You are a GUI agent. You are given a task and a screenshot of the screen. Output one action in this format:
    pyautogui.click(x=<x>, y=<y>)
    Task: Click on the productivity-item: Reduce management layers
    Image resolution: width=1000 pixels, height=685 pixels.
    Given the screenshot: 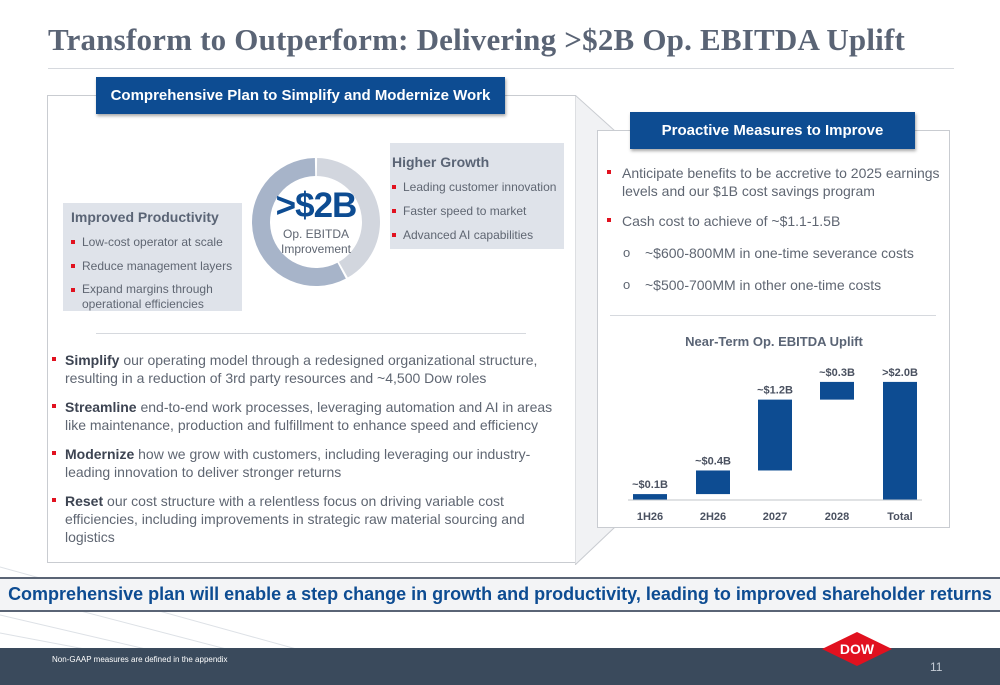 What is the action you would take?
    pyautogui.click(x=156, y=266)
    